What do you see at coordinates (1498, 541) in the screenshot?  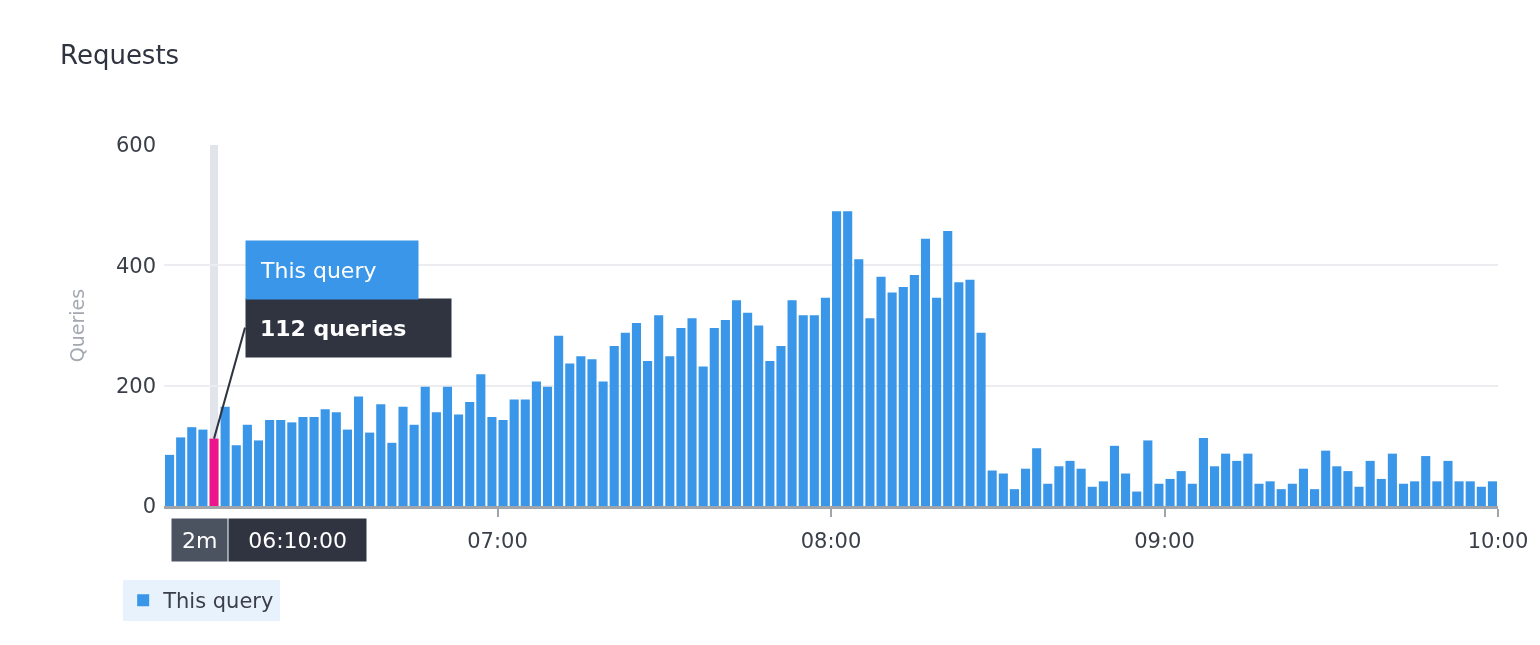 I see `x-tick-label: 10:00` at bounding box center [1498, 541].